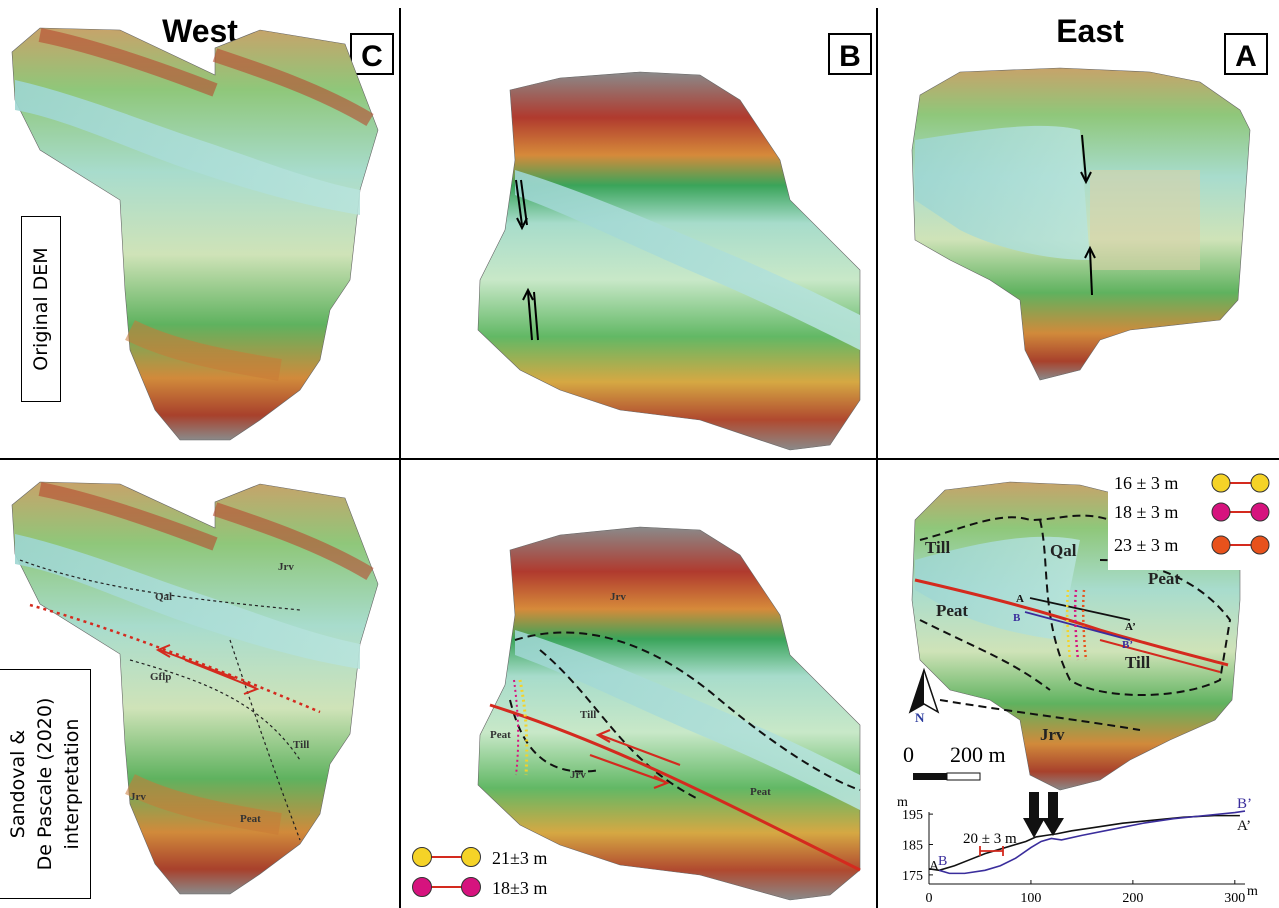  Describe the element at coordinates (1052, 734) in the screenshot. I see `unit-label-jrv-a: Jrv` at that location.